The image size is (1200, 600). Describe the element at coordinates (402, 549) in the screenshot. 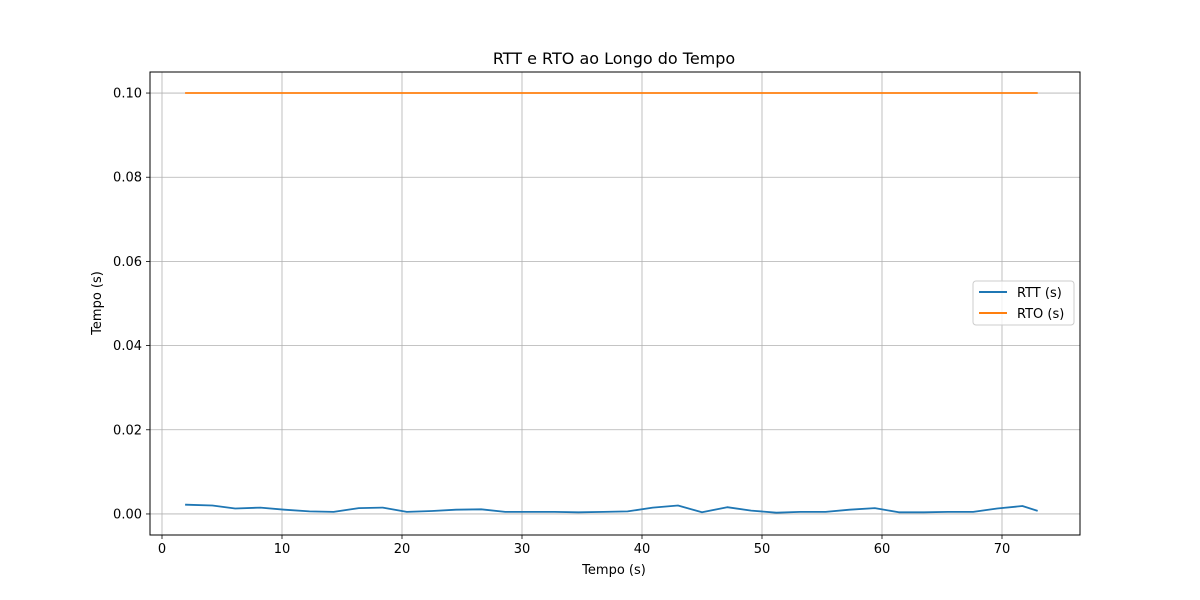

I see `x-tick-label: 20` at that location.